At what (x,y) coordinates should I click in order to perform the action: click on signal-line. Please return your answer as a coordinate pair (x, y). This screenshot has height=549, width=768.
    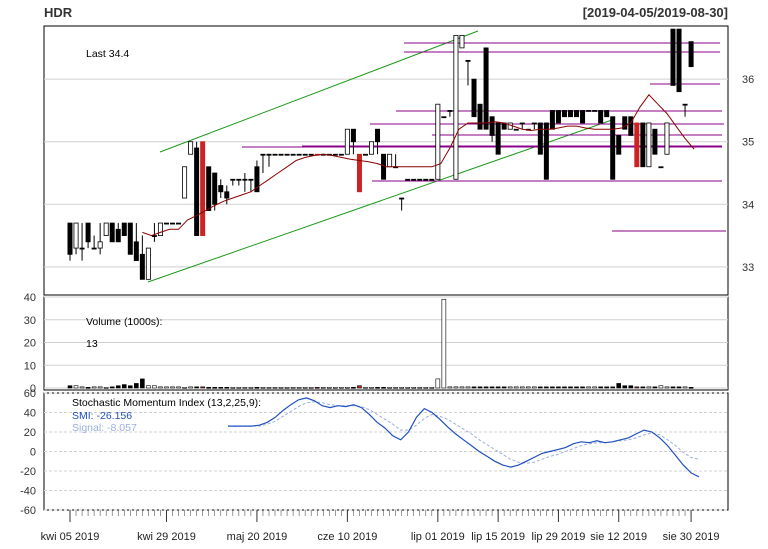
    Looking at the image, I should click on (464, 432).